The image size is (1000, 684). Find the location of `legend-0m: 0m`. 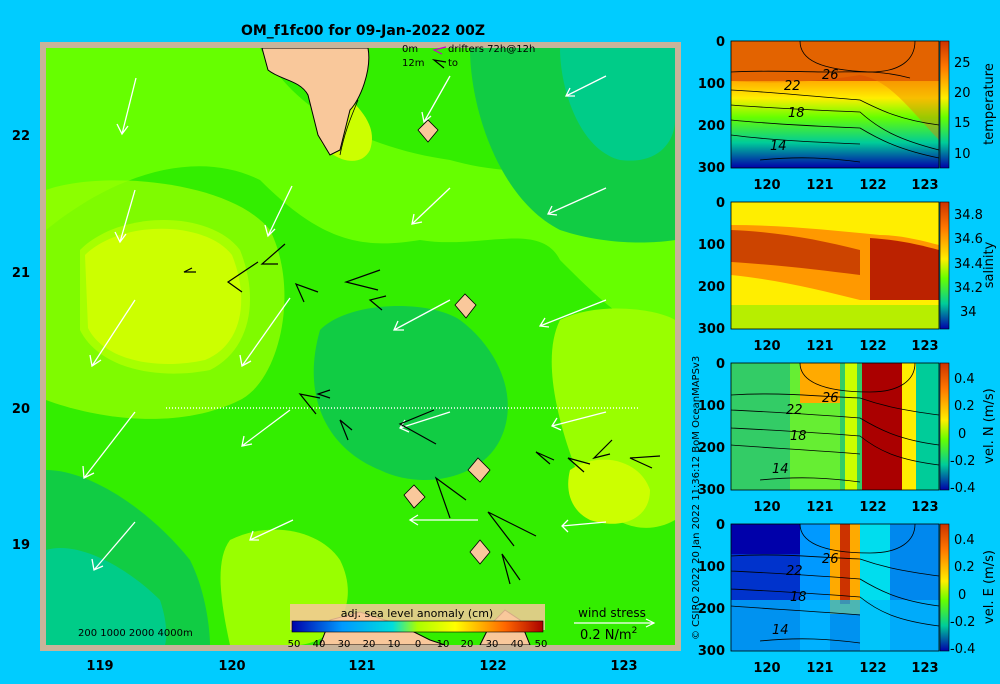

legend-0m: 0m is located at coordinates (410, 49).